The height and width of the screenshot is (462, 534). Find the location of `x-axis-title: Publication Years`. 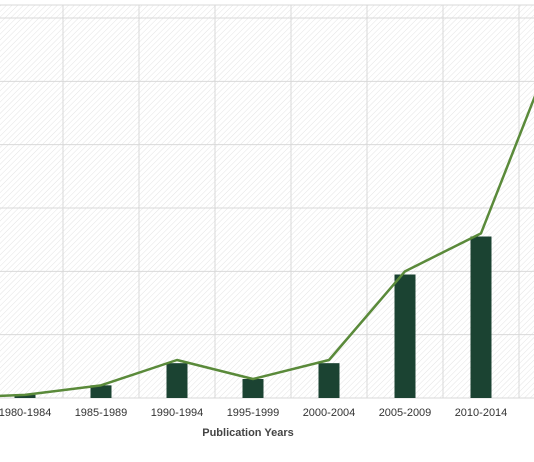

x-axis-title: Publication Years is located at coordinates (248, 433).